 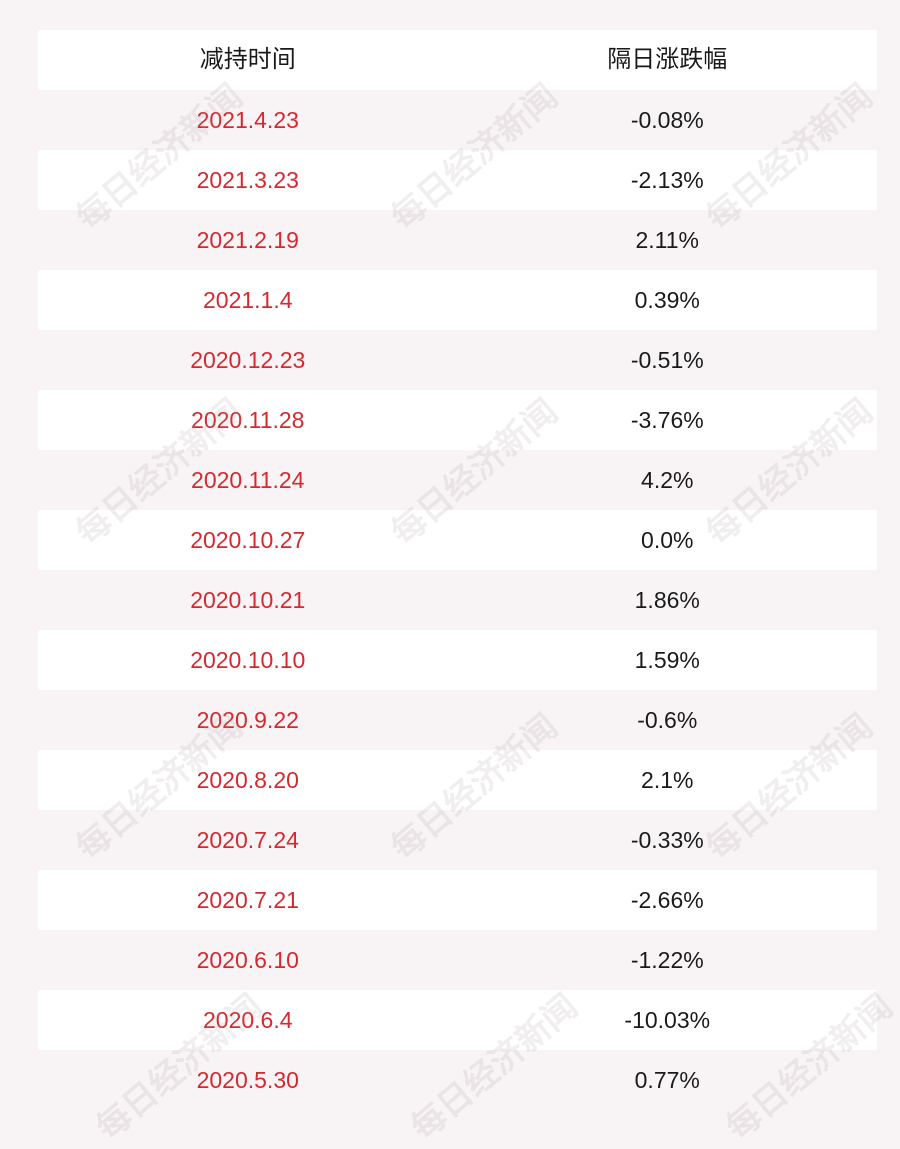 I want to click on header-change: 隔日涨跌幅, so click(x=667, y=59).